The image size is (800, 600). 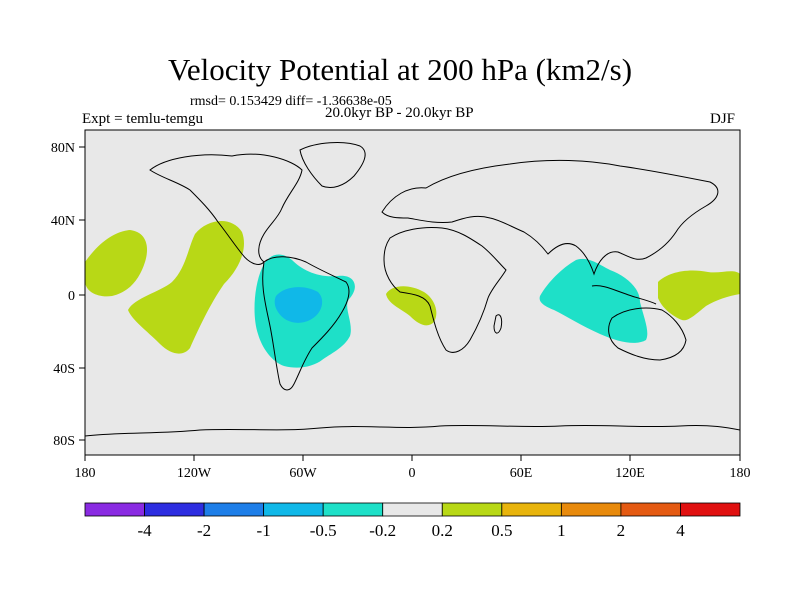 I want to click on colorbar-label: -0.5, so click(x=323, y=530).